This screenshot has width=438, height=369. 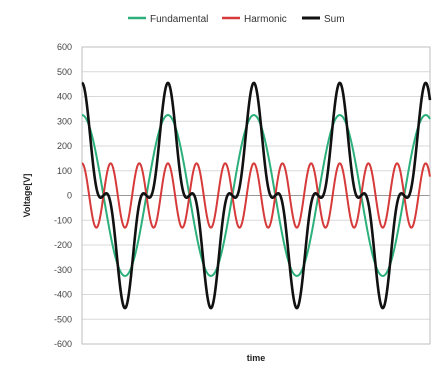 I want to click on y-tick-label: -200, so click(x=63, y=245).